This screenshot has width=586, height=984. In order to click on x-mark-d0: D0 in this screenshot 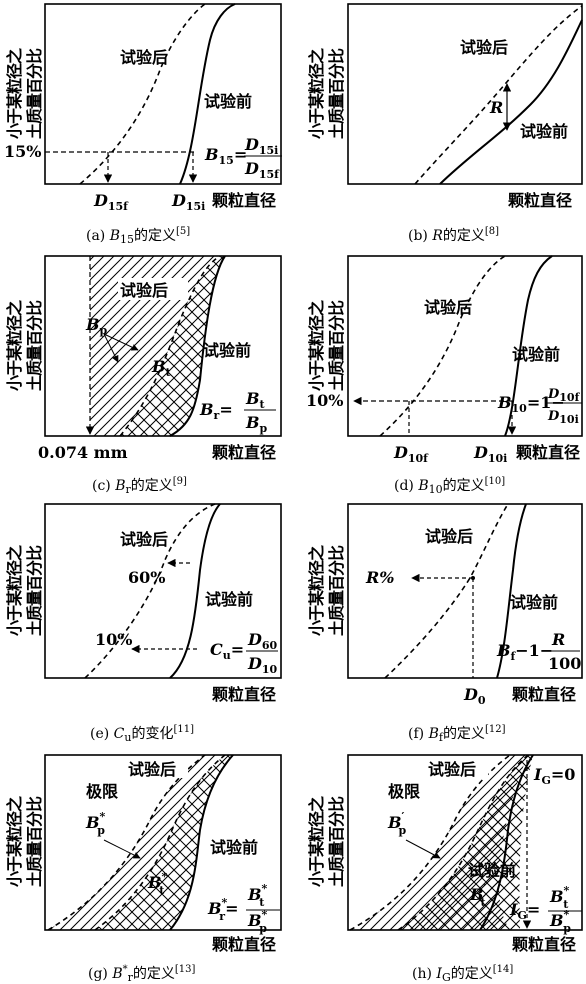, I will do `click(474, 696)`.